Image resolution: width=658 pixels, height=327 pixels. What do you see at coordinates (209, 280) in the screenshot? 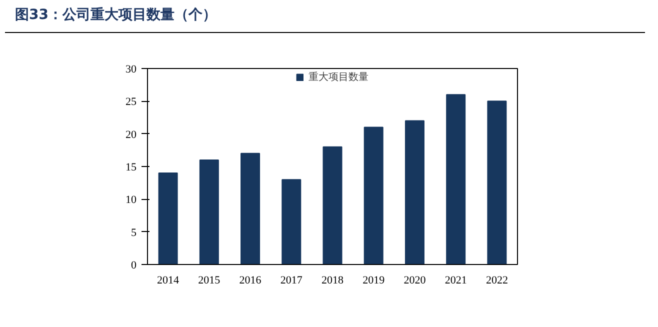
I see `x-tick-label: 2015` at bounding box center [209, 280].